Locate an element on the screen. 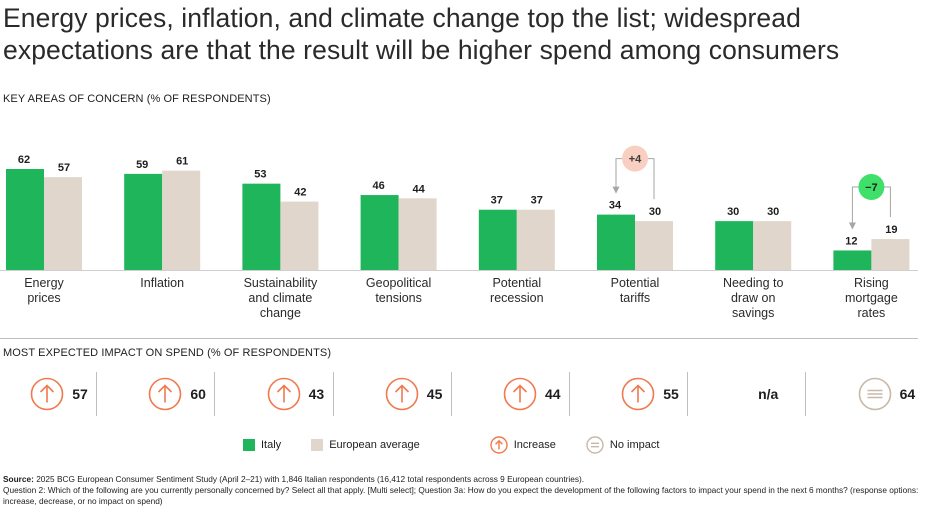 The image size is (929, 524). divider is located at coordinates (459, 338).